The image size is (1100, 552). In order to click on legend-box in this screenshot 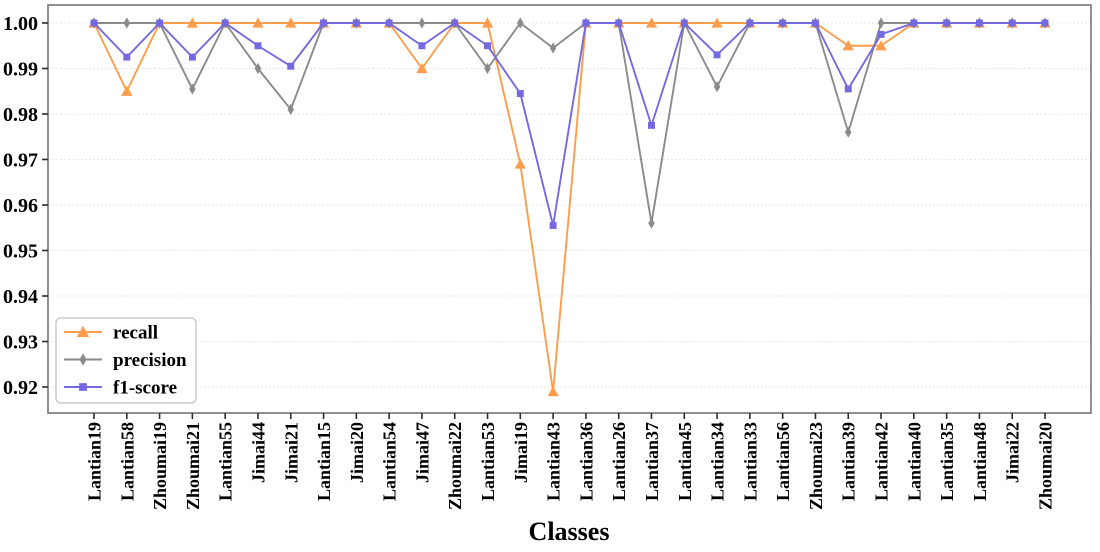, I will do `click(126, 360)`.